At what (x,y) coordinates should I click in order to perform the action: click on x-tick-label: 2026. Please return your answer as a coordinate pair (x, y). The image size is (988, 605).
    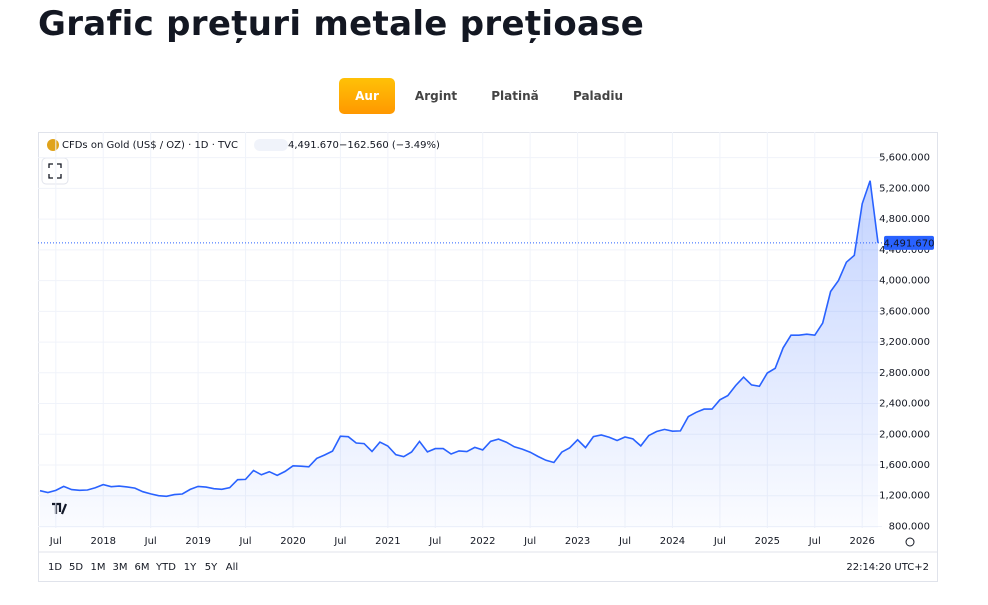
    Looking at the image, I should click on (861, 541).